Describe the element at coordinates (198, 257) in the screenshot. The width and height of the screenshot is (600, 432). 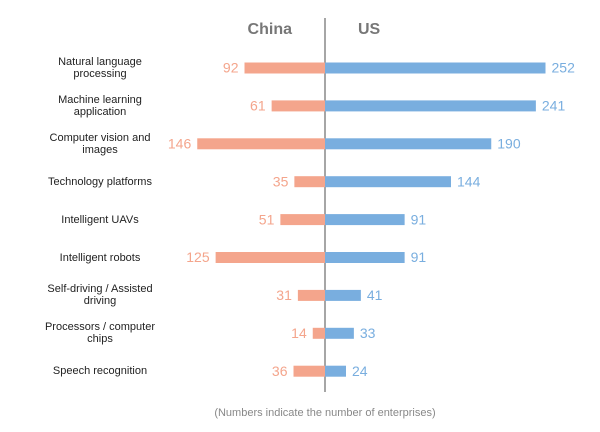
I see `value-label: 125` at that location.